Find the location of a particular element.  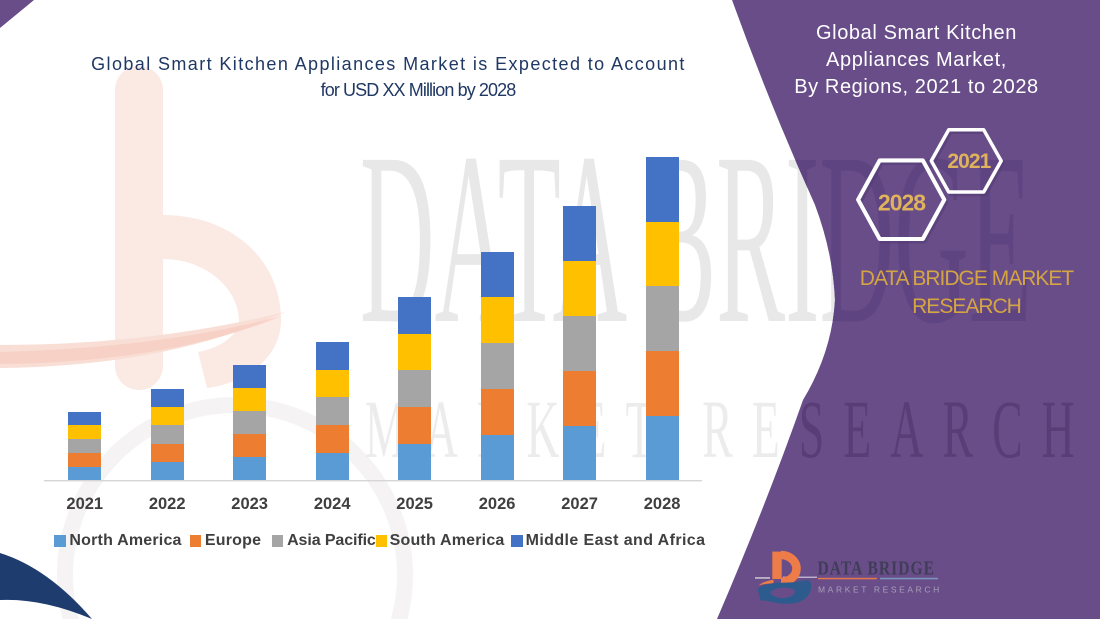

svg-text: MARKET RESEARCH is located at coordinates (880, 590).